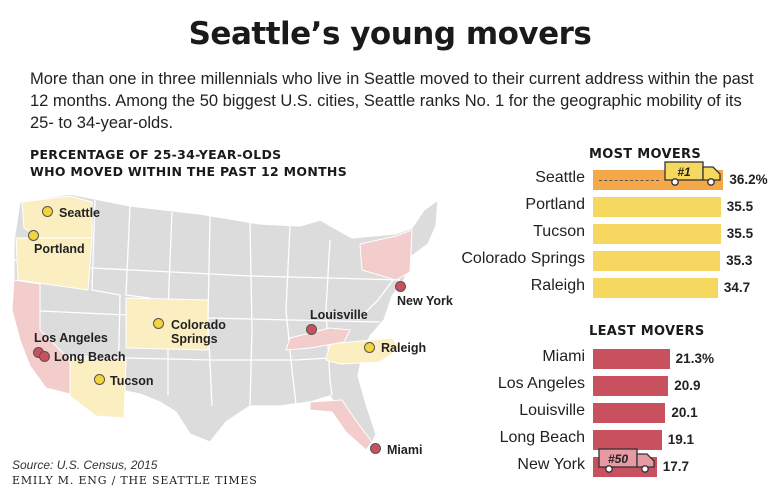 The image size is (780, 493). I want to click on most-movers-bar-label: Tucson, so click(559, 231).